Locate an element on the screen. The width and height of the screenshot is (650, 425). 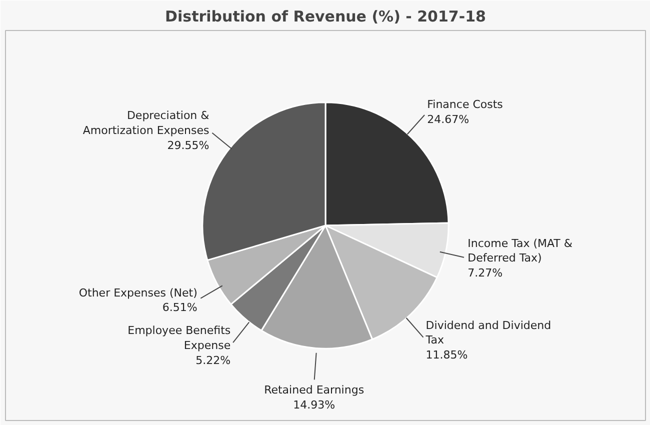
slice-label: Employee Benefits Expense is located at coordinates (179, 338).